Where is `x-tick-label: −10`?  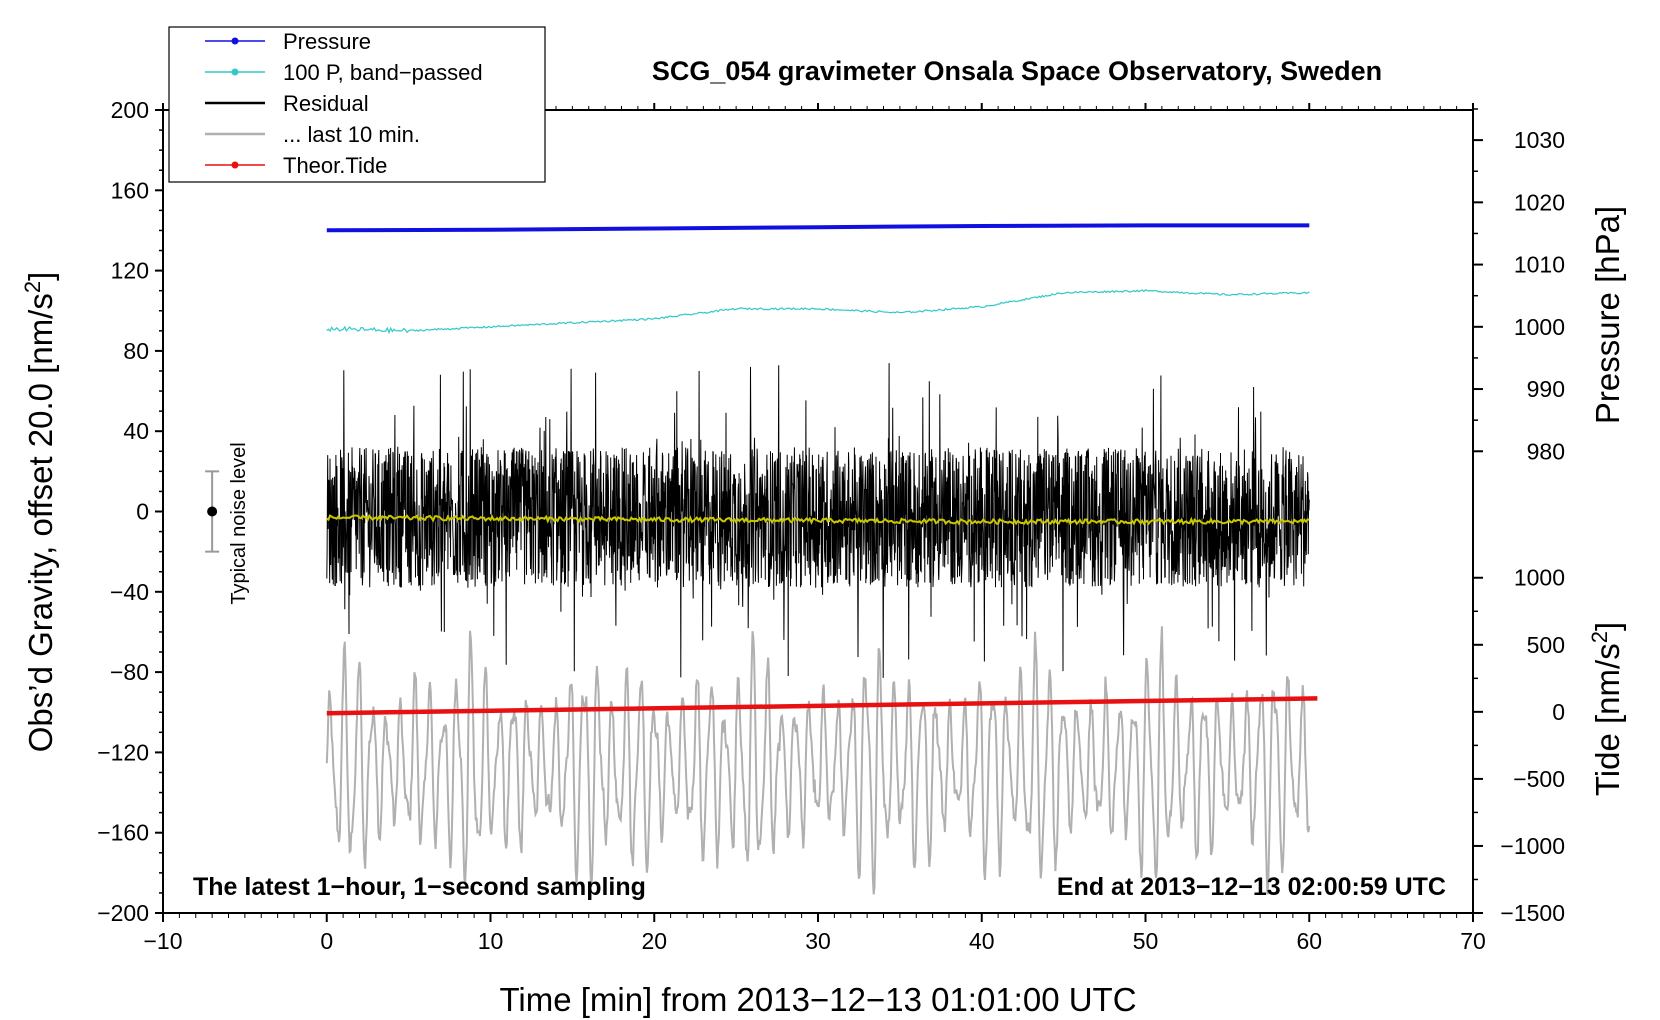 x-tick-label: −10 is located at coordinates (162, 941).